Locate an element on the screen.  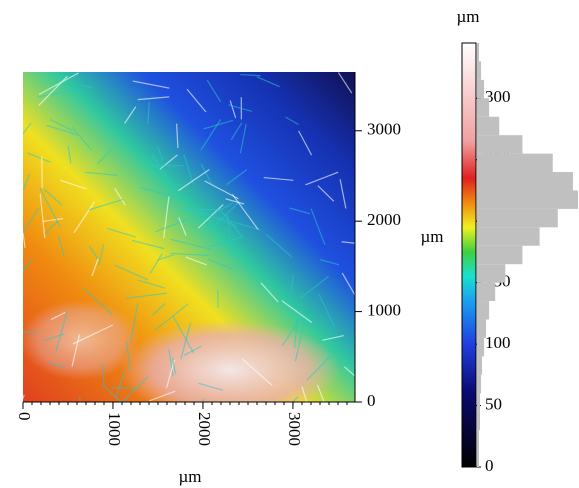
y-tick-label: 0 is located at coordinates (371, 400).